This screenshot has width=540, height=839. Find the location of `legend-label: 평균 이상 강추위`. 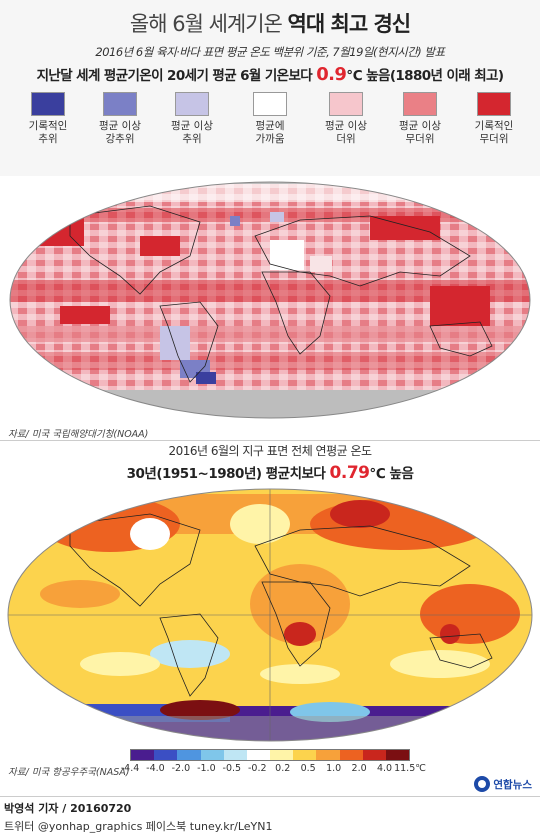

legend-label: 평균 이상 강추위 is located at coordinates (120, 132).